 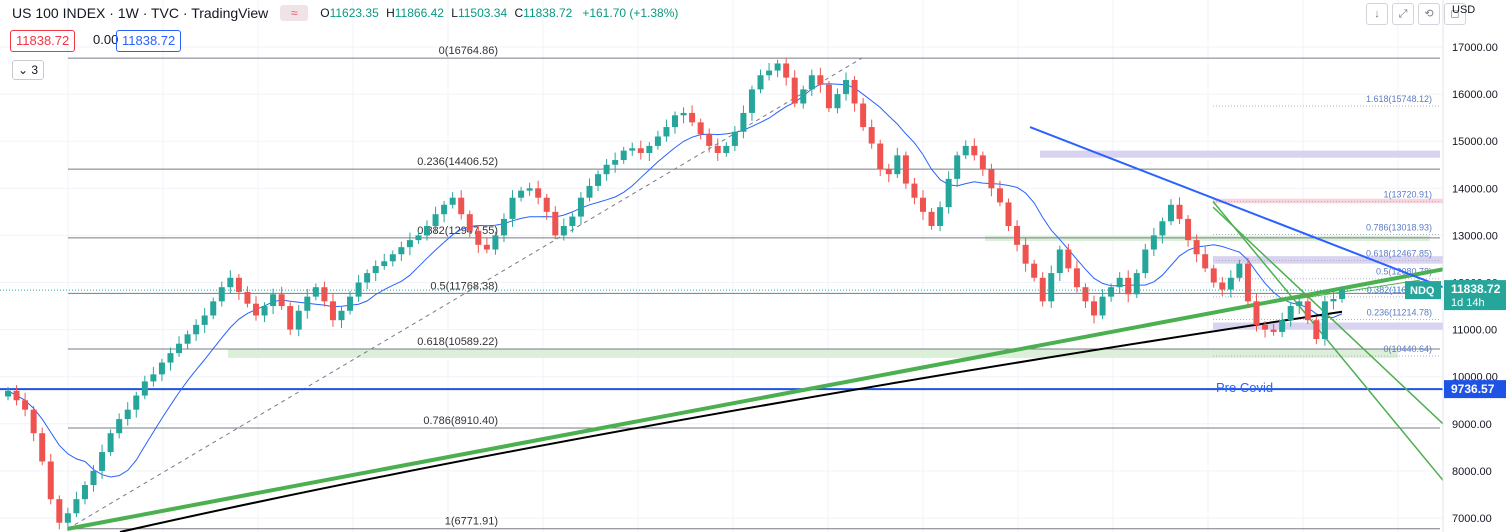 I want to click on symbol-tag-label: NDQ, so click(x=1422, y=291).